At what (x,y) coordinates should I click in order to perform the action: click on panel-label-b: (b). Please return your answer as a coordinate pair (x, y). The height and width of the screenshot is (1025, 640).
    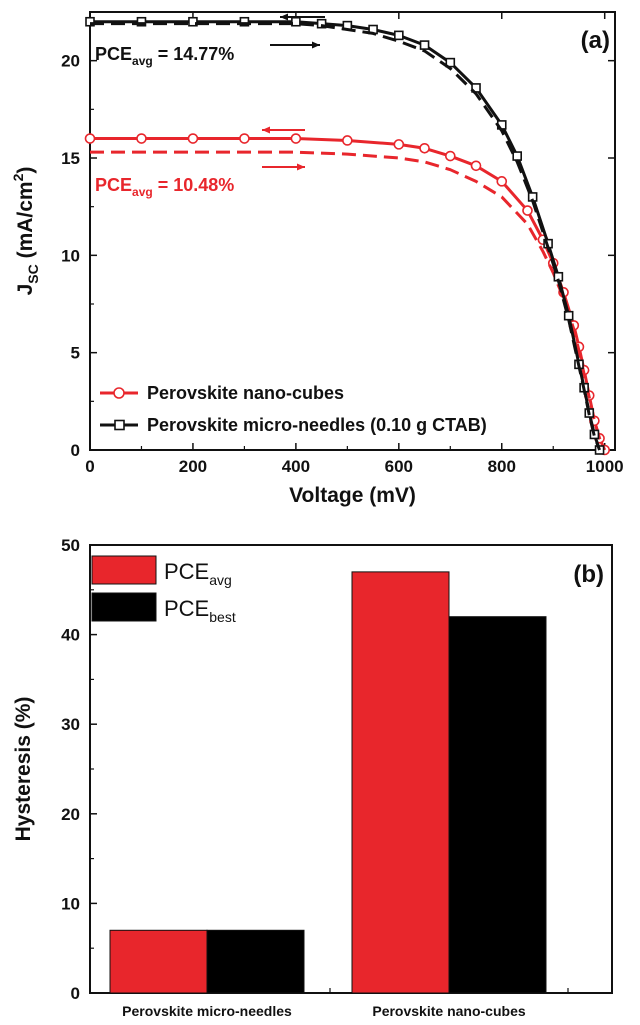
    Looking at the image, I should click on (588, 574).